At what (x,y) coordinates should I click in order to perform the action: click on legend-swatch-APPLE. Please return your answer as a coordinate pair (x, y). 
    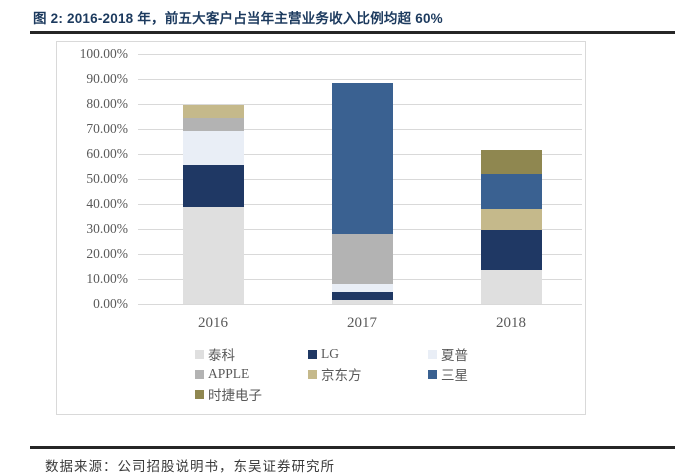
    Looking at the image, I should click on (199, 374).